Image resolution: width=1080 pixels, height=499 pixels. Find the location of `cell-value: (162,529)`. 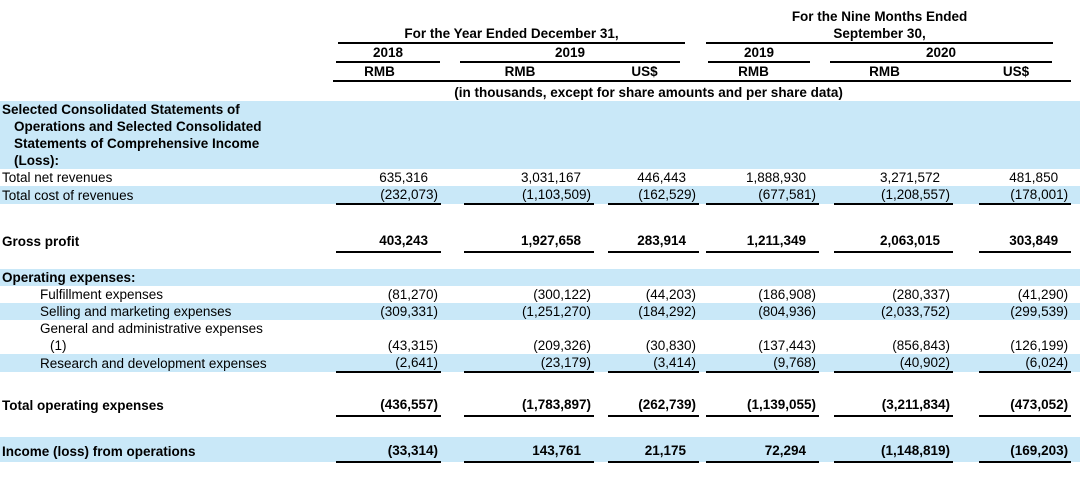

cell-value: (162,529) is located at coordinates (654, 195).